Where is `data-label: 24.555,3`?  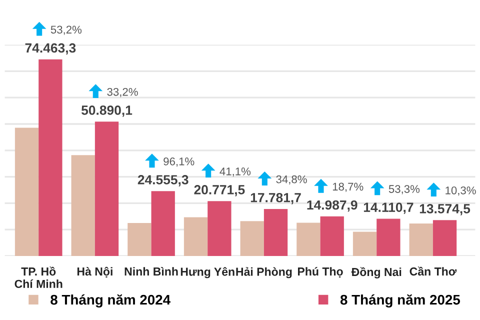 data-label: 24.555,3 is located at coordinates (163, 180).